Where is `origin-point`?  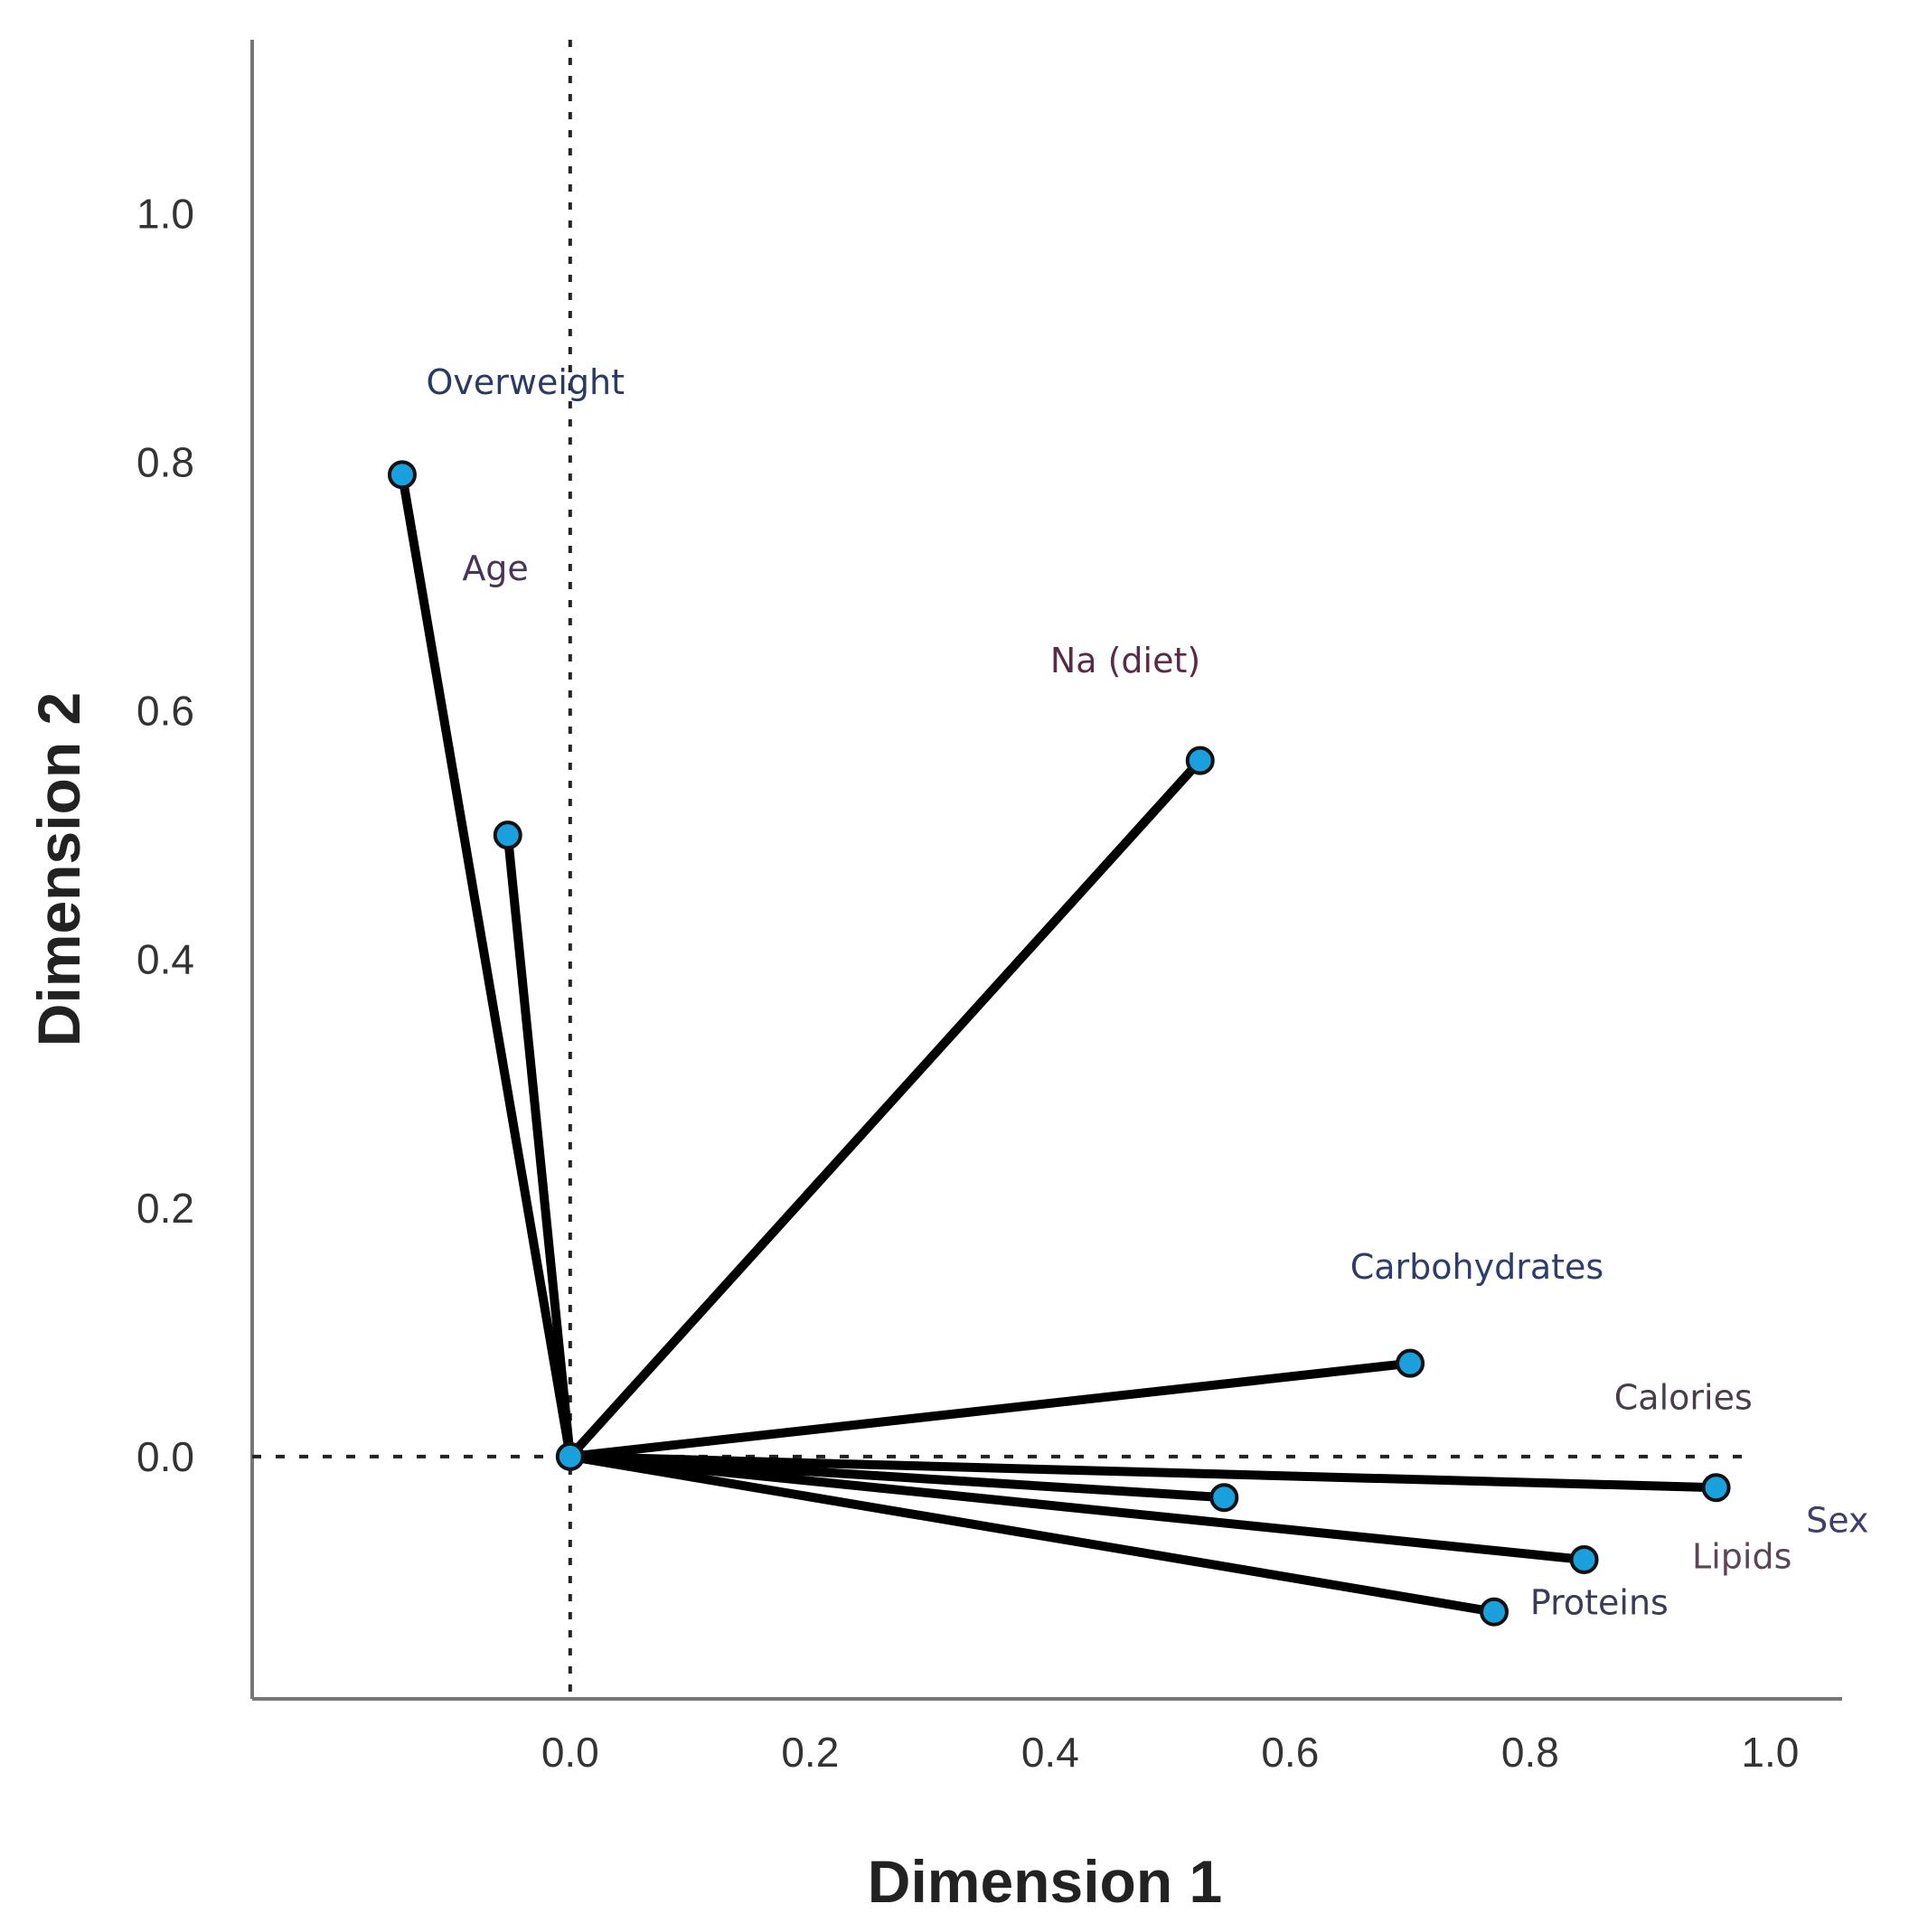 origin-point is located at coordinates (570, 1456).